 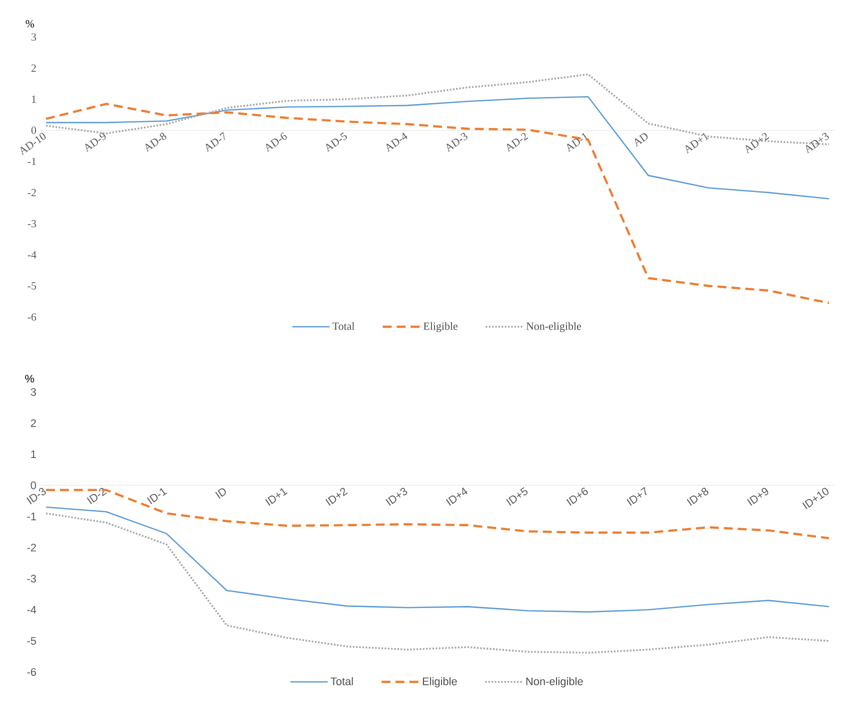 What do you see at coordinates (336, 497) in the screenshot?
I see `x-tick-label: ID+2` at bounding box center [336, 497].